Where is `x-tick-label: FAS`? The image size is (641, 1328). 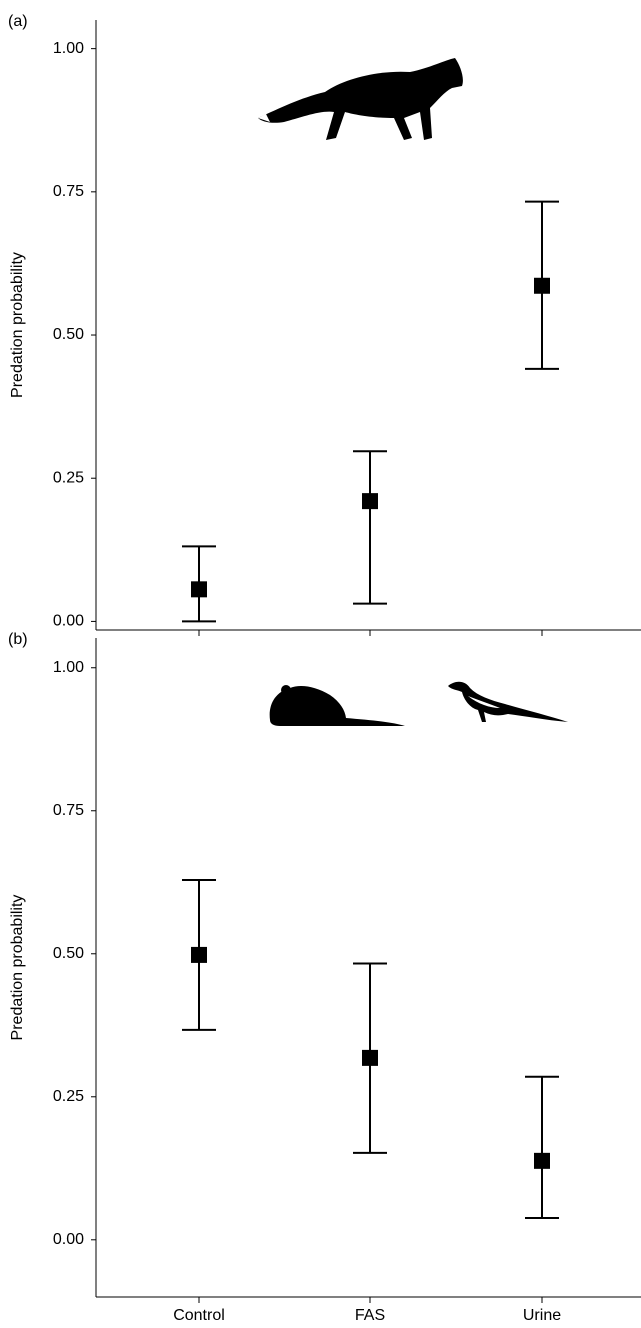 x-tick-label: FAS is located at coordinates (370, 1315).